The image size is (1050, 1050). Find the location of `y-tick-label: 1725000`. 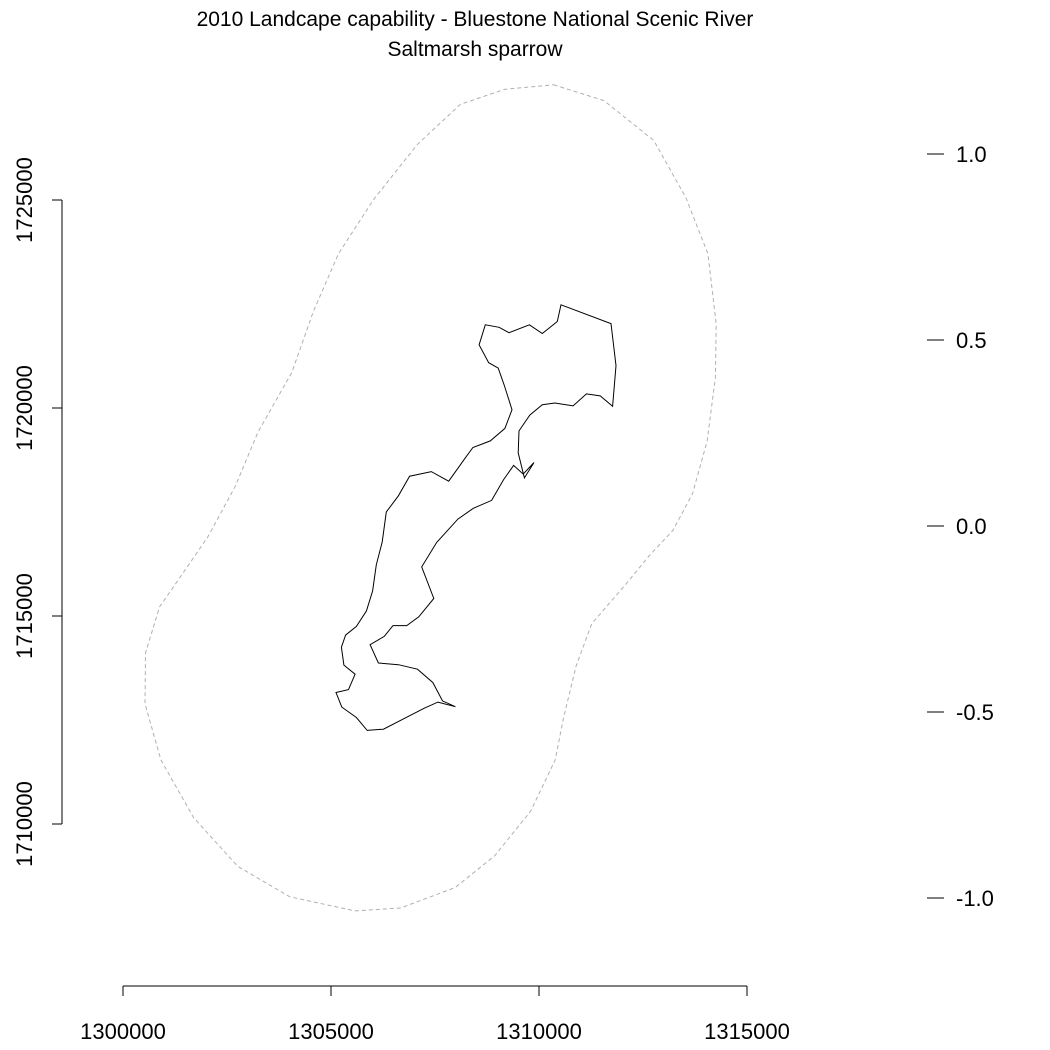

y-tick-label: 1725000 is located at coordinates (24, 200).